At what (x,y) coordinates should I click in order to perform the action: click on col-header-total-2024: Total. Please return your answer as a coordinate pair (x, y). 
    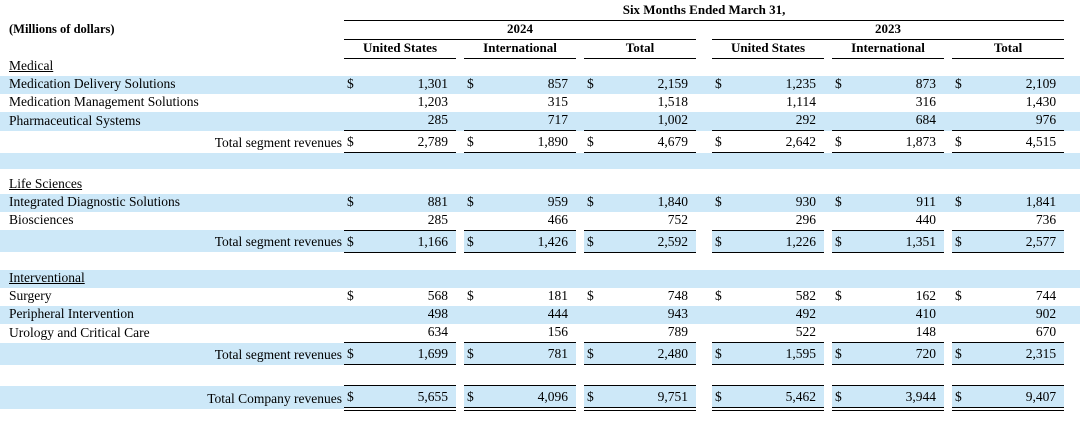
    Looking at the image, I should click on (640, 49).